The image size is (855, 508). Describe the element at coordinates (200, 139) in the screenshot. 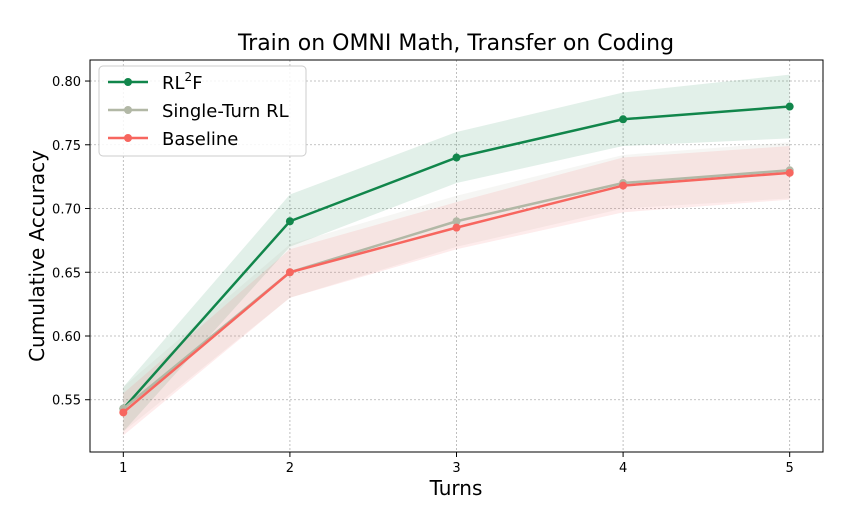

I see `legend-label: Baseline` at that location.